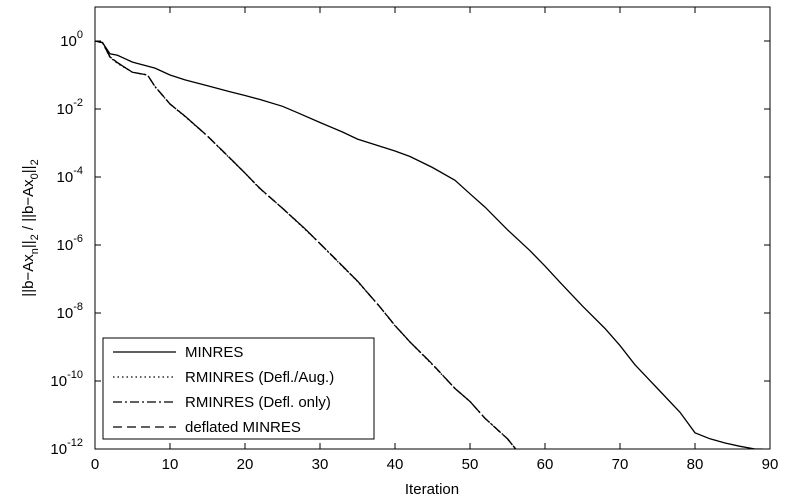 This screenshot has height=497, width=792. I want to click on y-axis-title: ||b−Axn||2 / ||b−Ax0||2, so click(30, 227).